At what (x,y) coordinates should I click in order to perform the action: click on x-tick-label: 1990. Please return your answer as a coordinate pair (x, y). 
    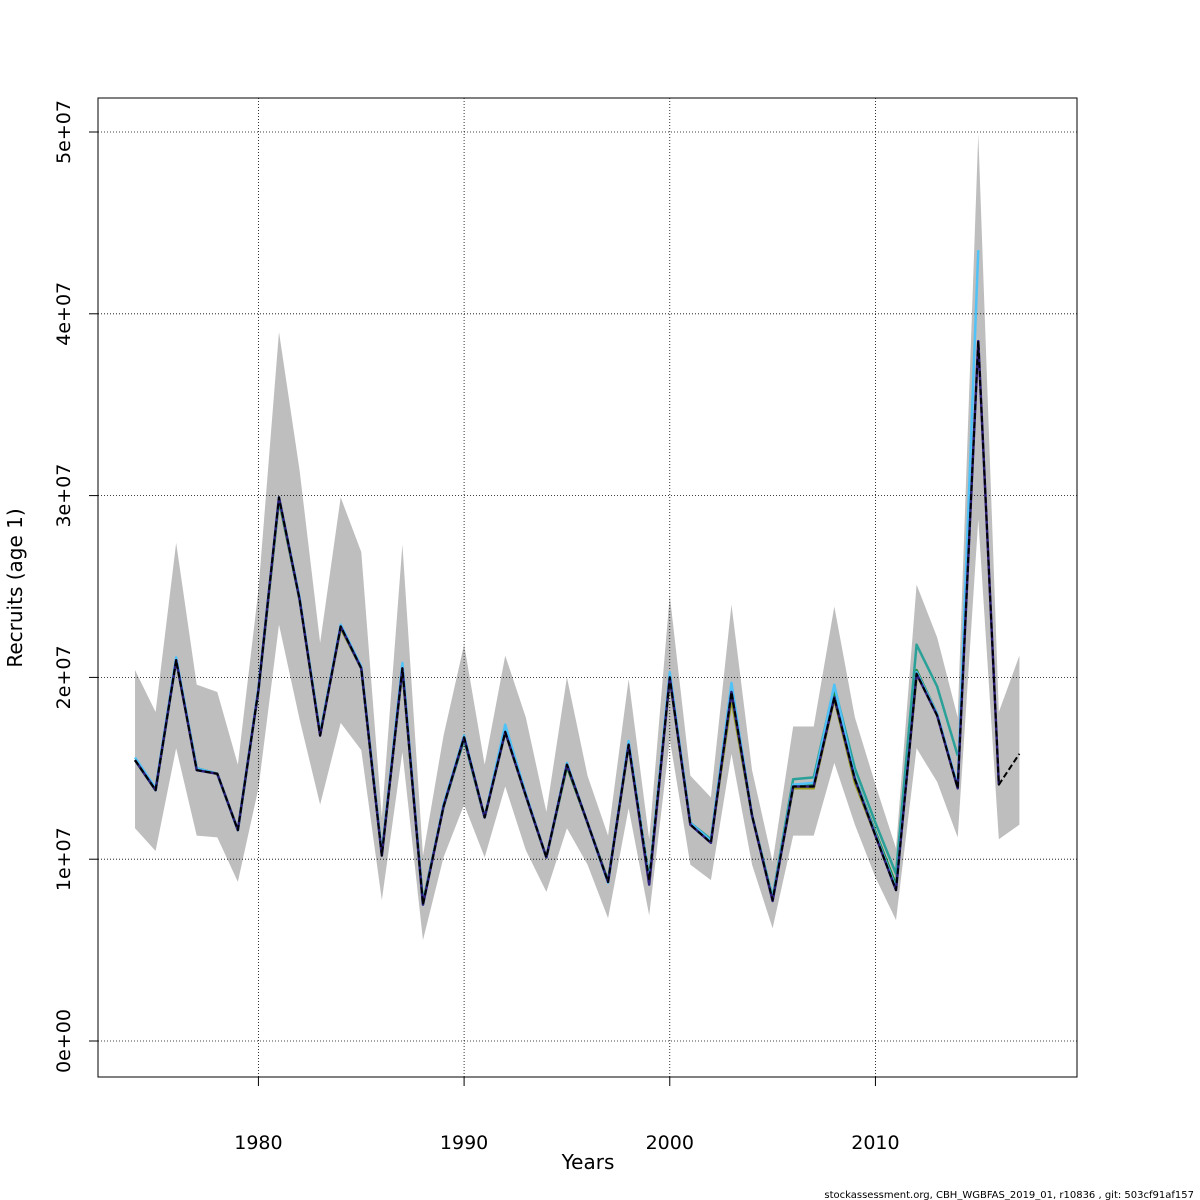
    Looking at the image, I should click on (464, 1143).